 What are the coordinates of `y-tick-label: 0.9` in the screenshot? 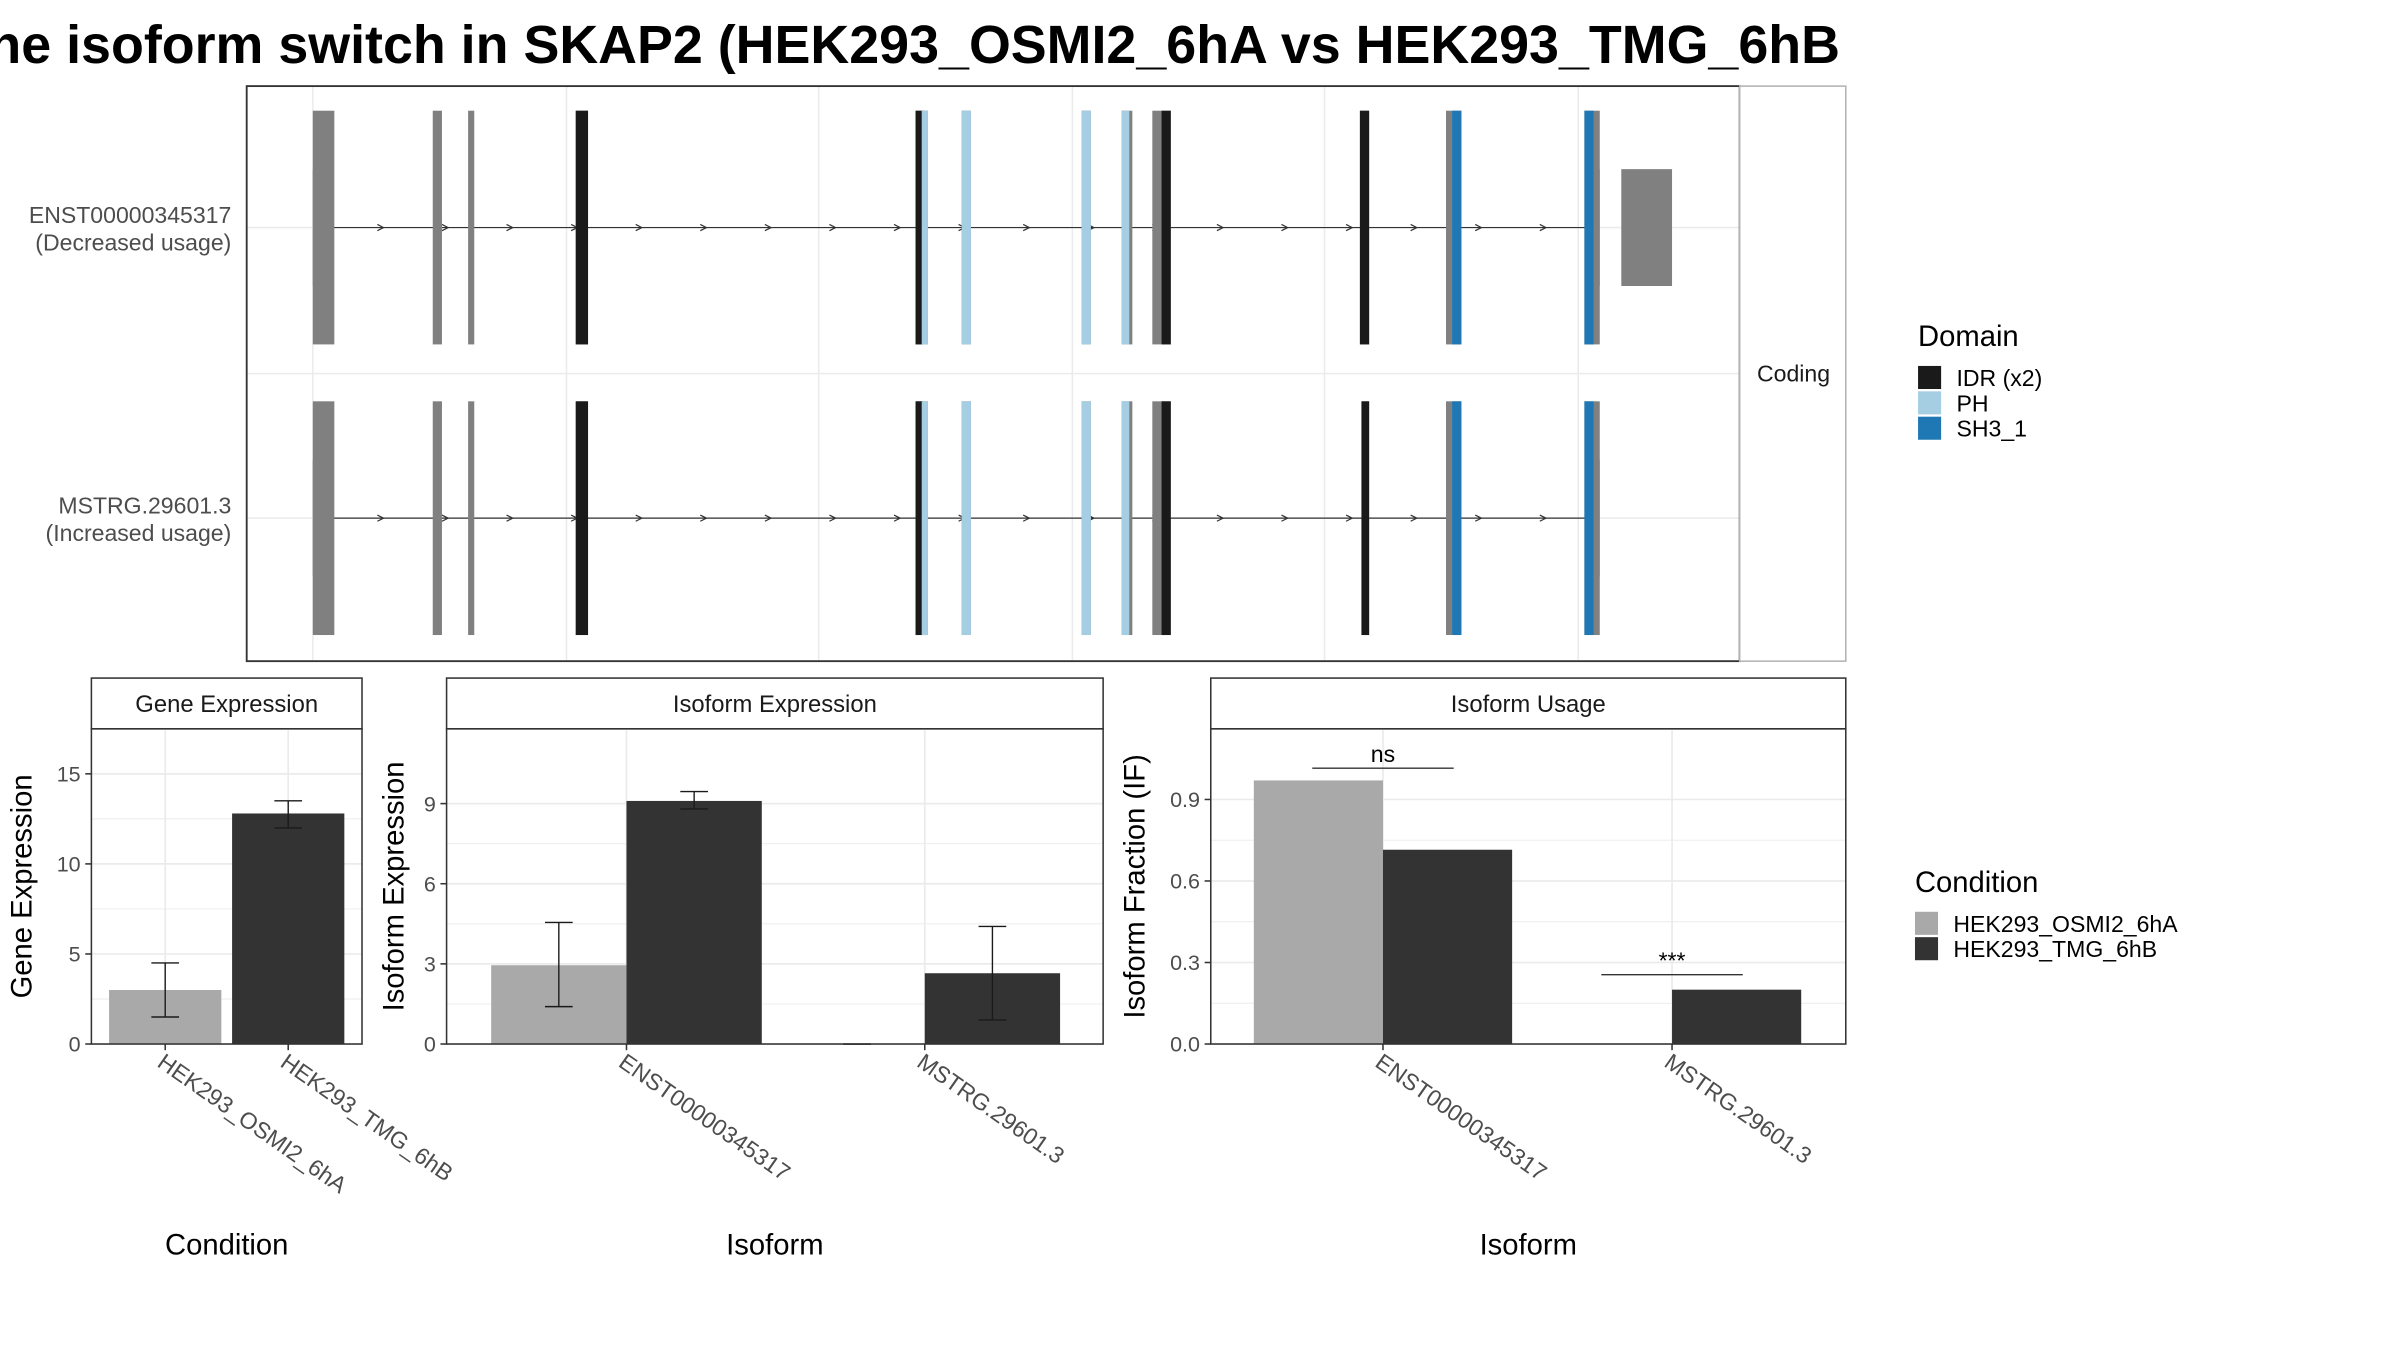 It's located at (1185, 800).